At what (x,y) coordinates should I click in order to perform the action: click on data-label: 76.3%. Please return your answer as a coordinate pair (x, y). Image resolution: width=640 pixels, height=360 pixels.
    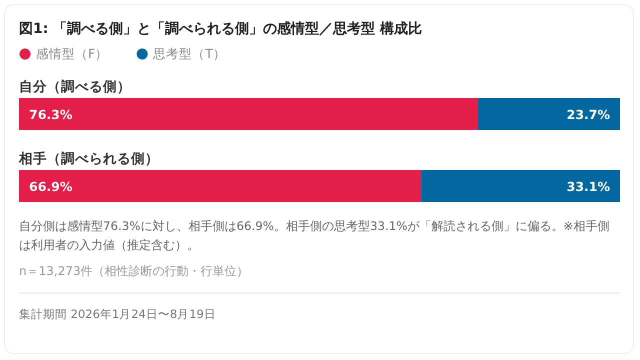
    Looking at the image, I should click on (51, 114).